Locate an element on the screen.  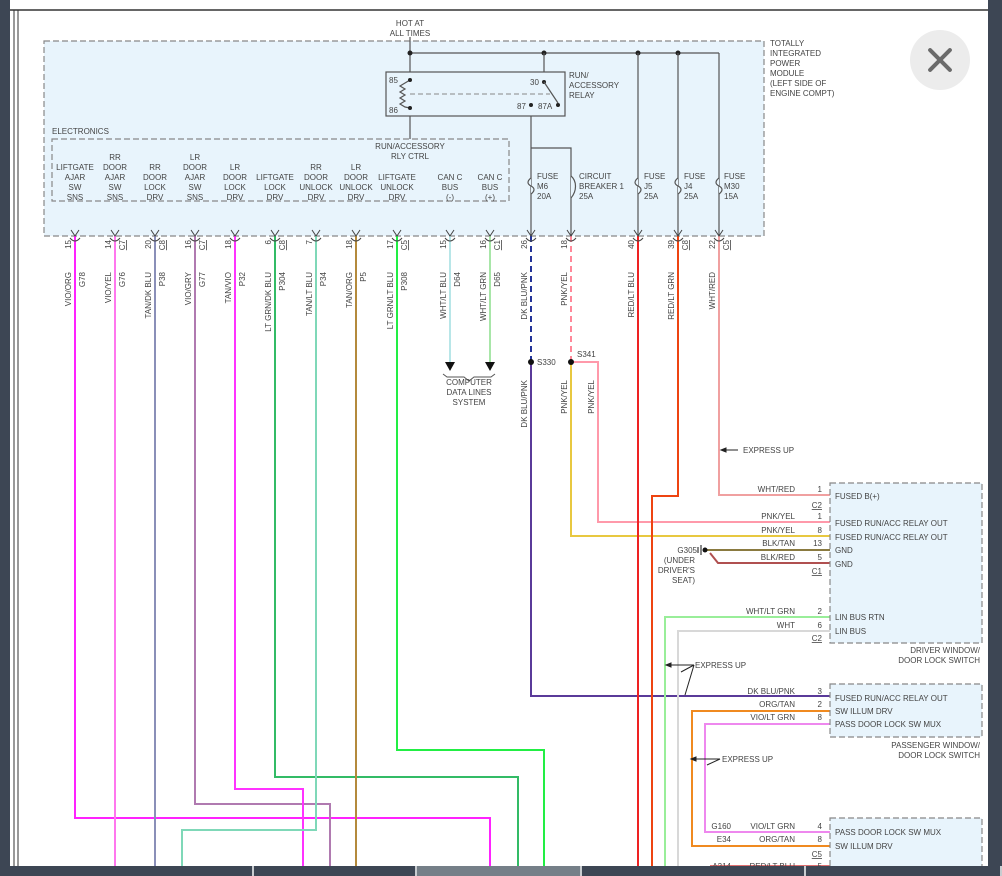
wire-circuit: P304 is located at coordinates (282, 280).